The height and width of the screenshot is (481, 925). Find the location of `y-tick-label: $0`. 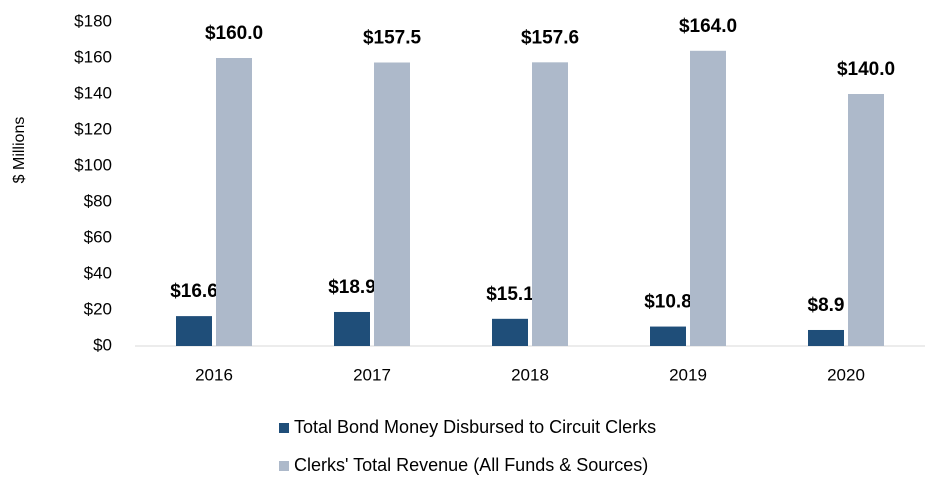

y-tick-label: $0 is located at coordinates (102, 344).